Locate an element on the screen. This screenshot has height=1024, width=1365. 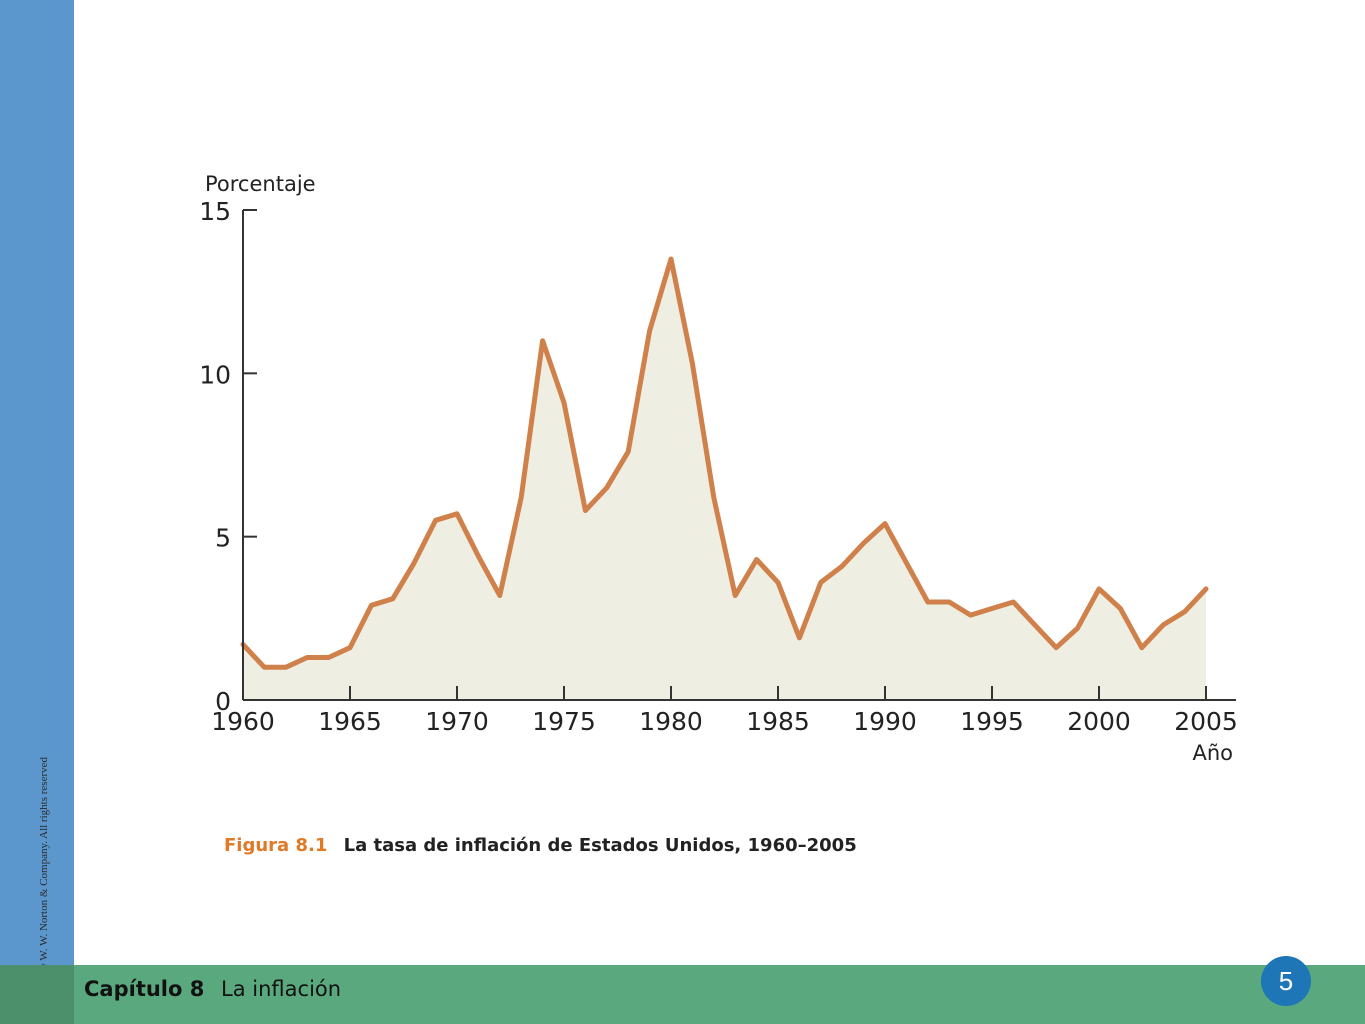
figure-label: Figura 8.1 is located at coordinates (276, 845).